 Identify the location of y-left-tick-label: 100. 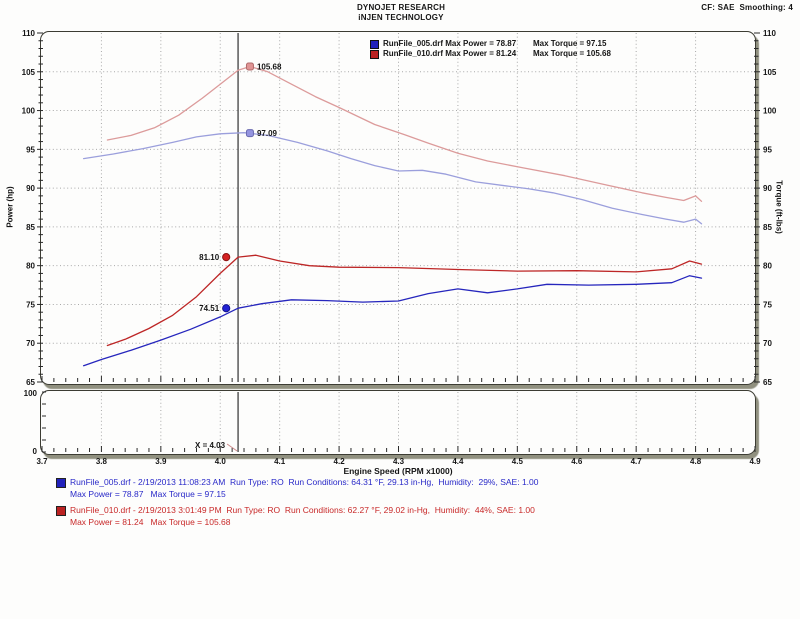
(29, 111).